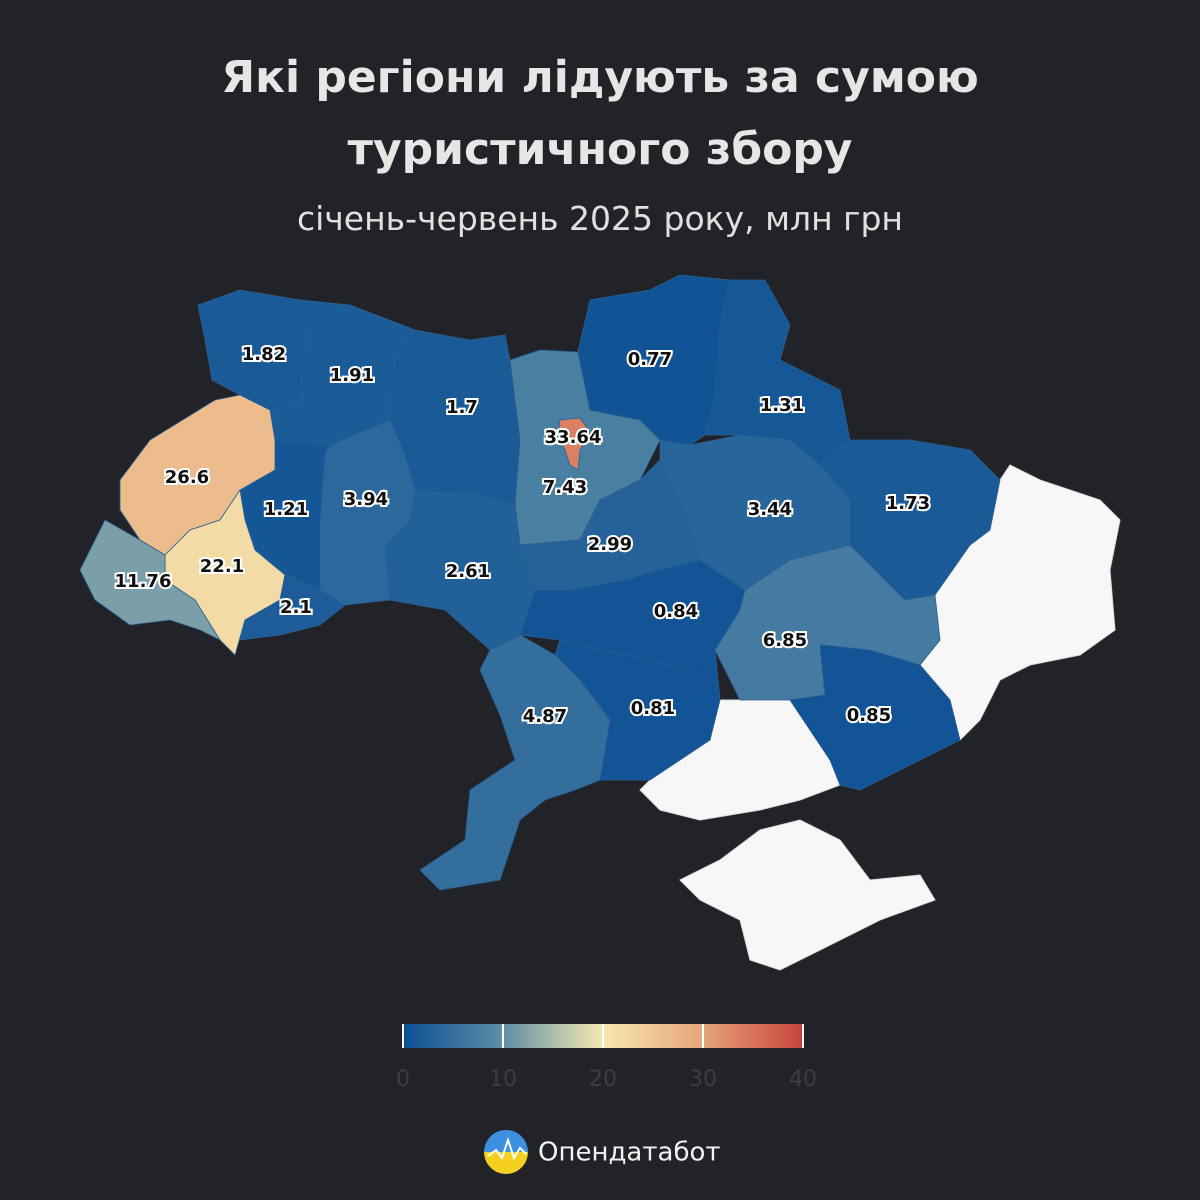  I want to click on region-value-label: 7.43, so click(565, 487).